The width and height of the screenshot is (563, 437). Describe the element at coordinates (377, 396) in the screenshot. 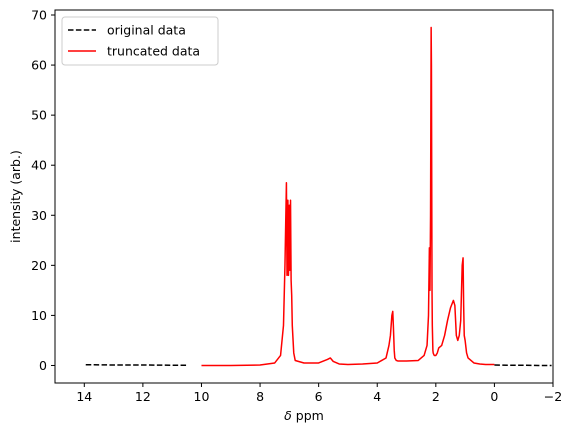

I see `x-tick-label: 4` at that location.